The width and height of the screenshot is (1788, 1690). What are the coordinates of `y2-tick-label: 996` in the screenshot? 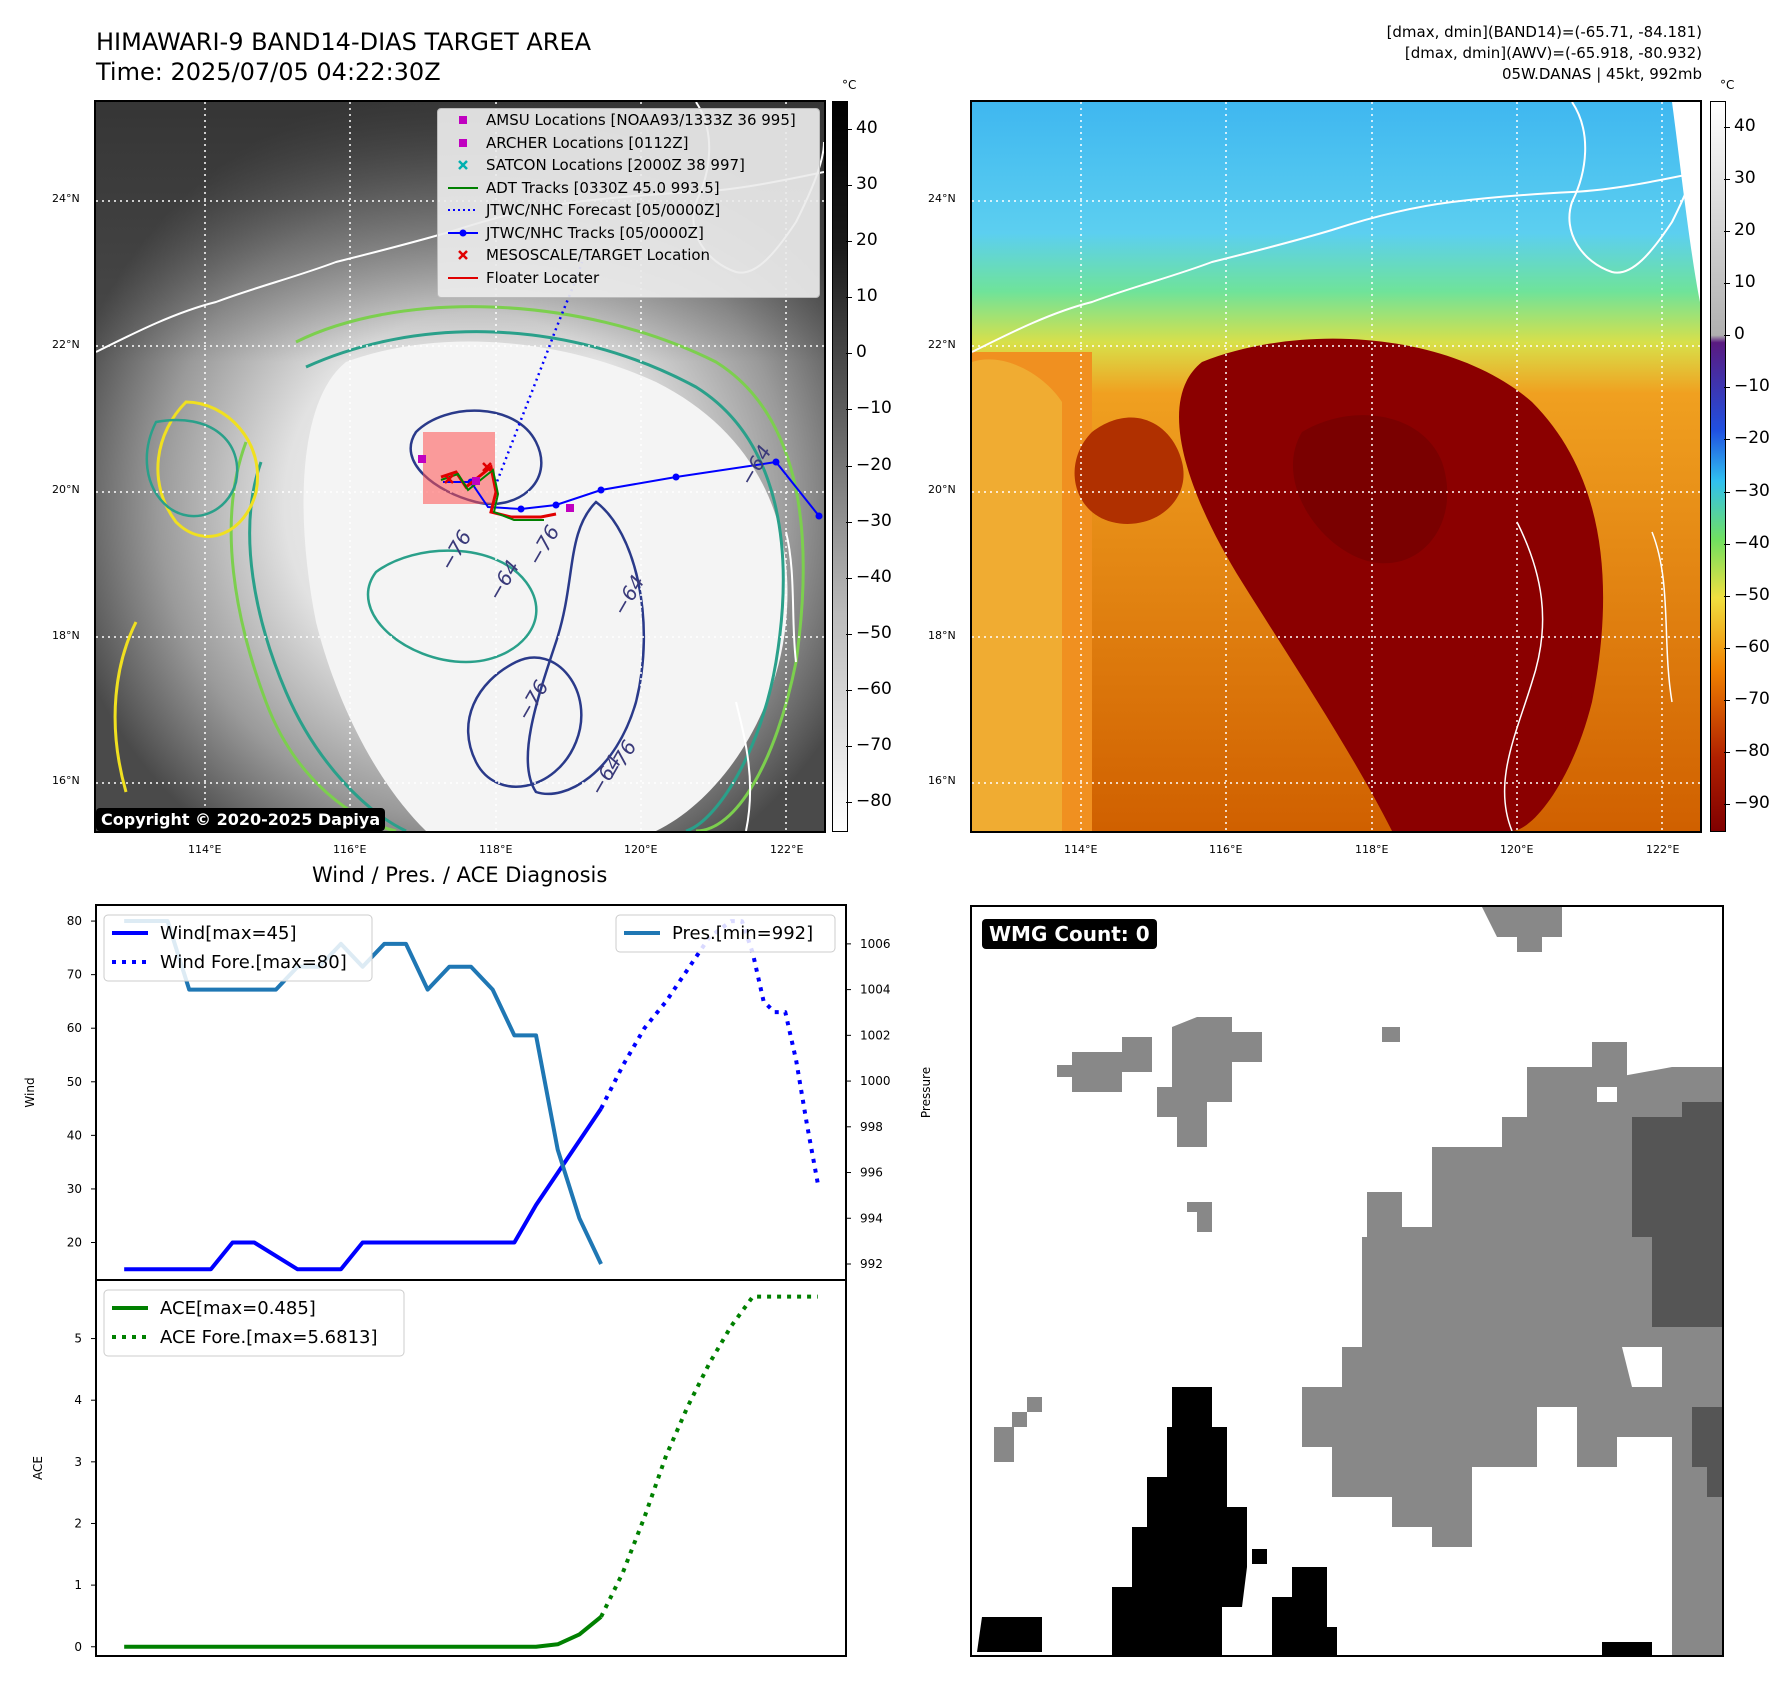 It's located at (871, 1173).